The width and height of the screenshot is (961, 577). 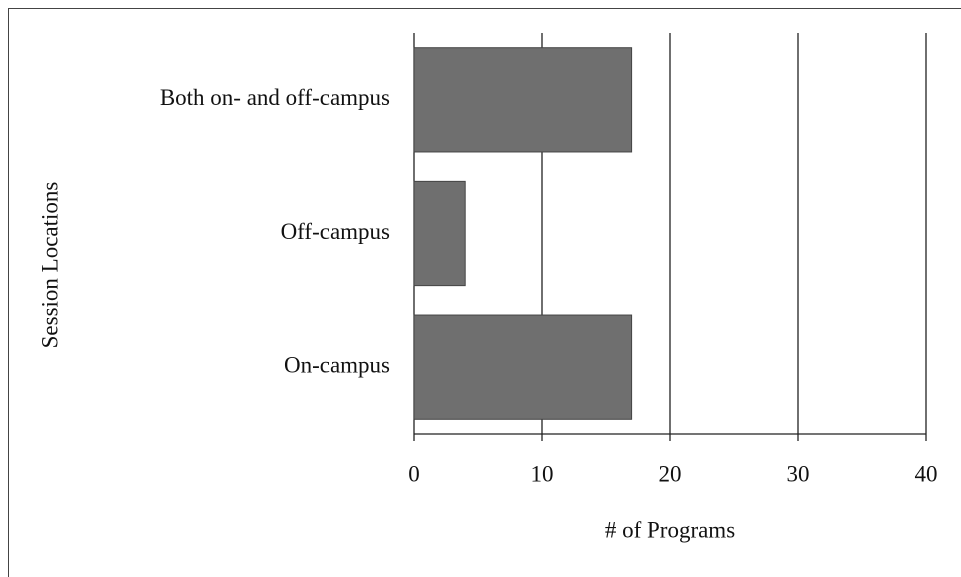 I want to click on y-tick-label: On-campus, so click(x=337, y=364).